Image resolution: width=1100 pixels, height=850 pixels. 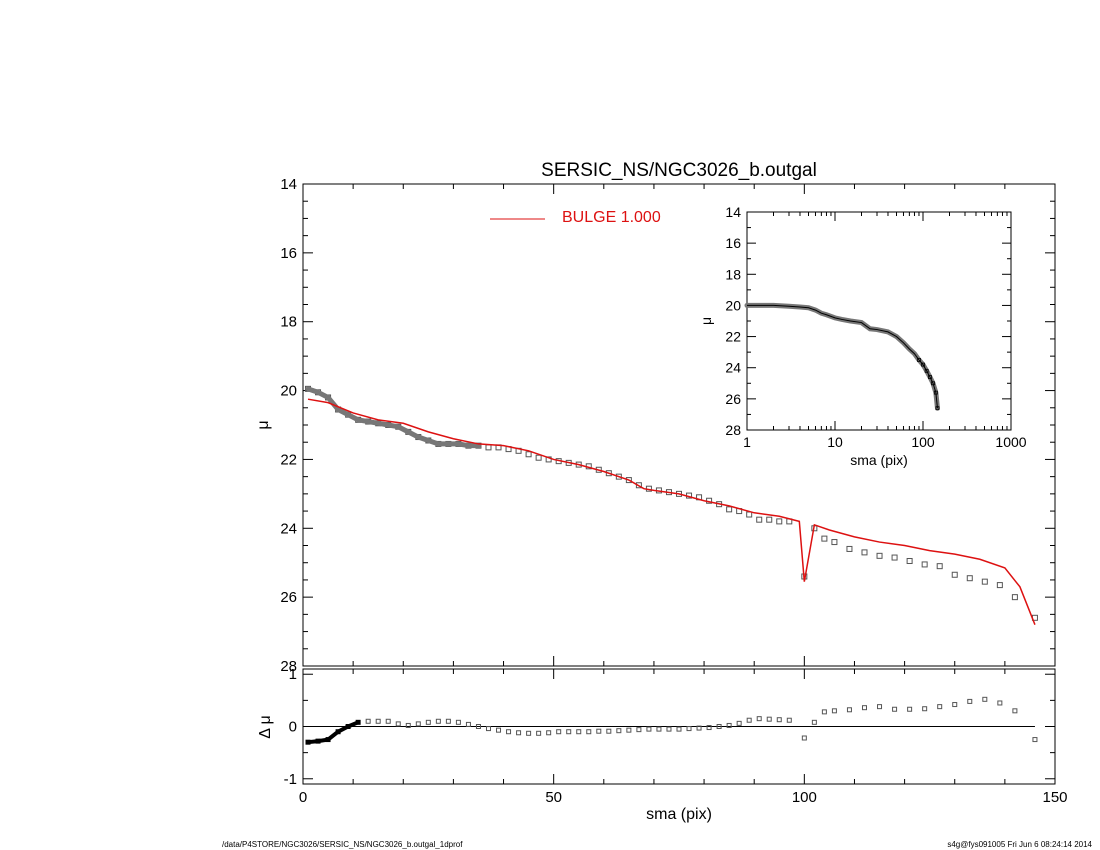 What do you see at coordinates (288, 322) in the screenshot?
I see `y-tick-label: 18` at bounding box center [288, 322].